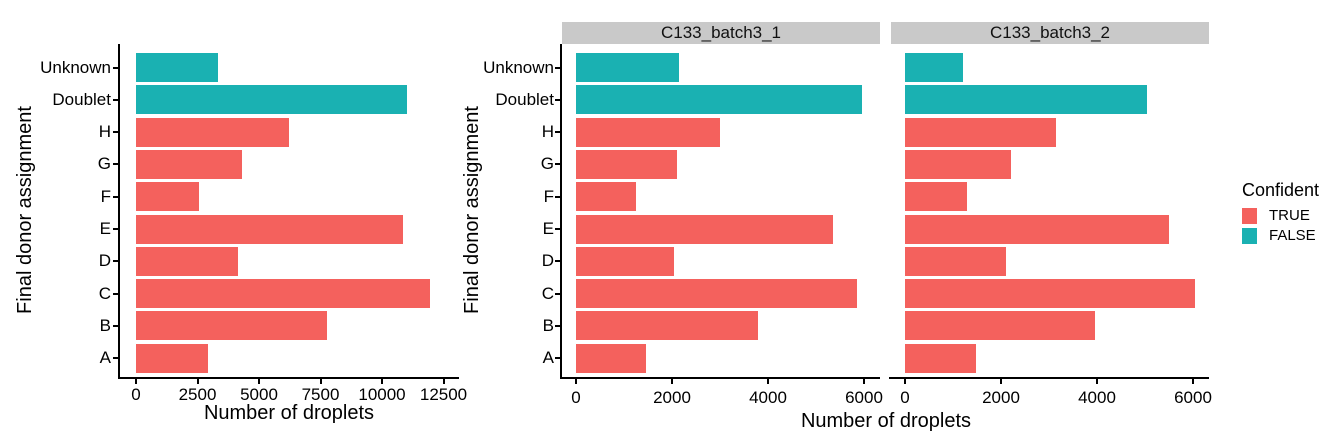 The height and width of the screenshot is (447, 1344). Describe the element at coordinates (648, 132) in the screenshot. I see `bar-batch3-1-h` at that location.